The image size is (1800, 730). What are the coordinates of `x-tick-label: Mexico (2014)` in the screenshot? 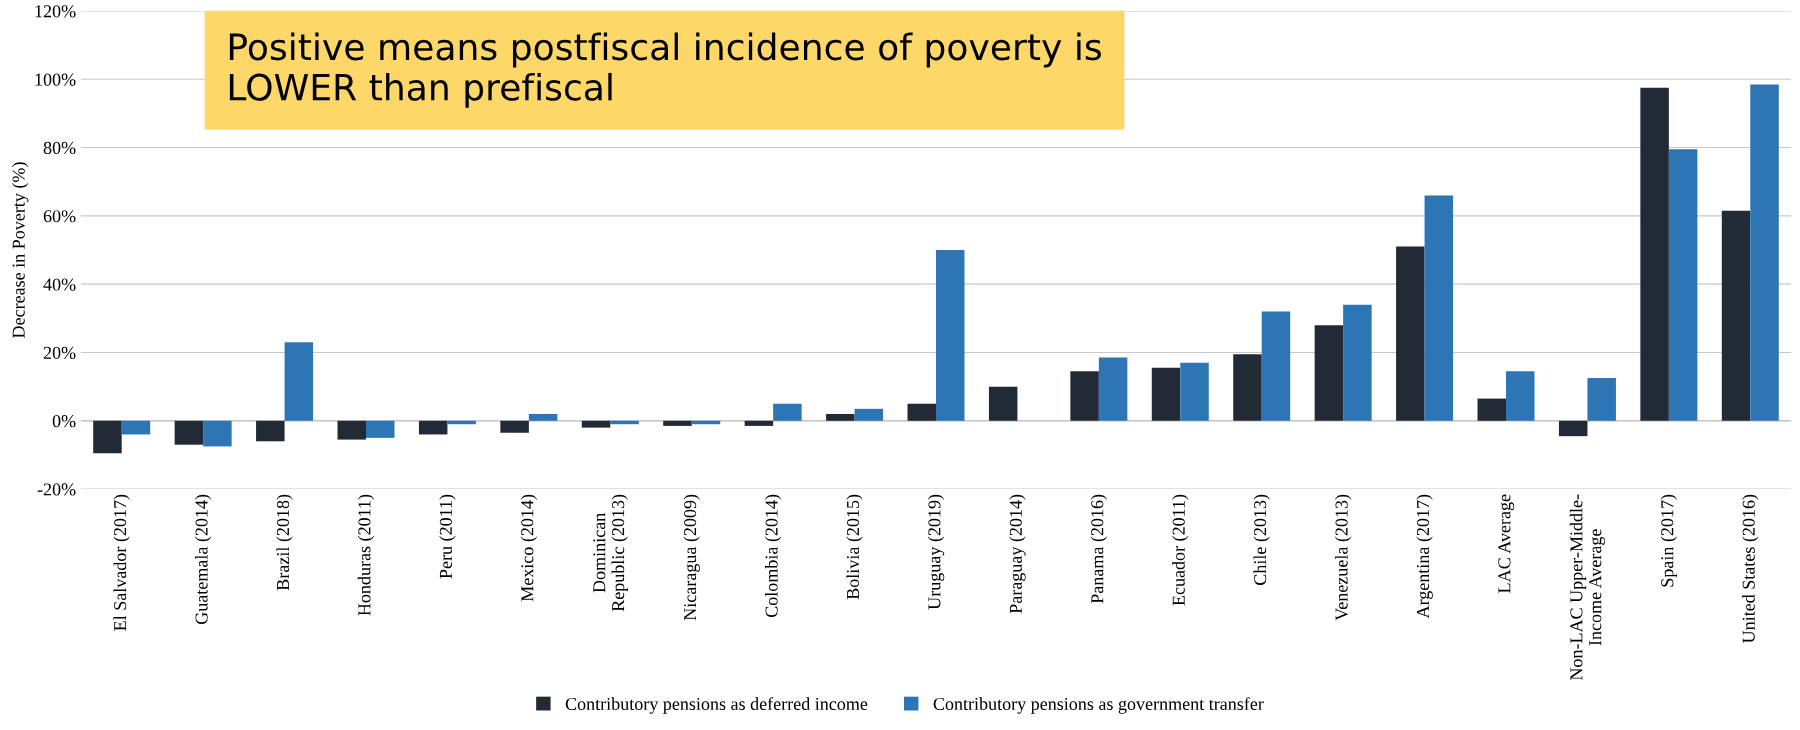 It's located at (529, 548).